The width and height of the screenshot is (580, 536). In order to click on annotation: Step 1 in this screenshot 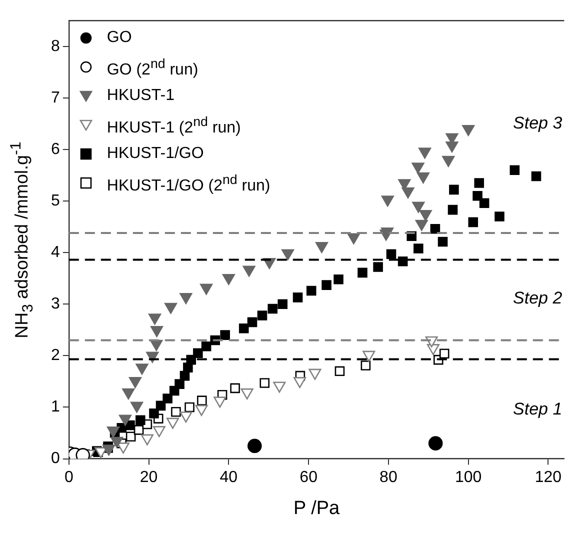, I will do `click(537, 408)`.